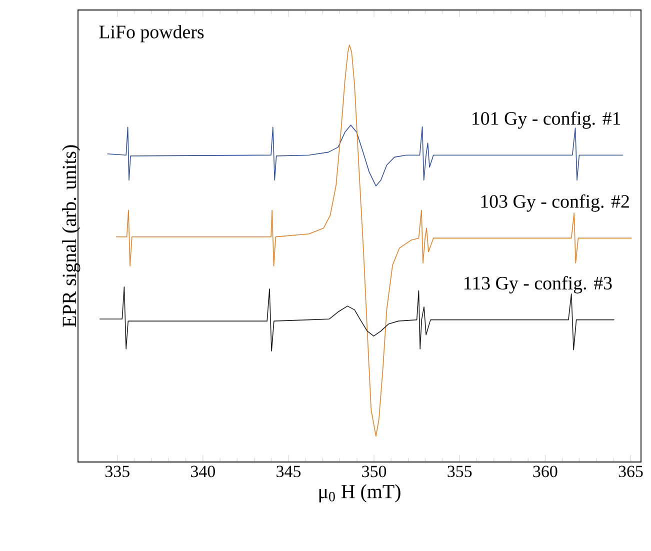 The height and width of the screenshot is (551, 651). I want to click on series-label: 101 Gy - config. #1, so click(546, 120).